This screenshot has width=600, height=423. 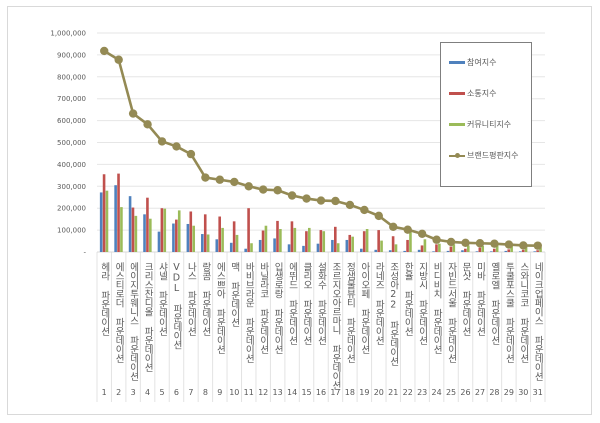 I want to click on x-rank-number: 19, so click(x=364, y=392).